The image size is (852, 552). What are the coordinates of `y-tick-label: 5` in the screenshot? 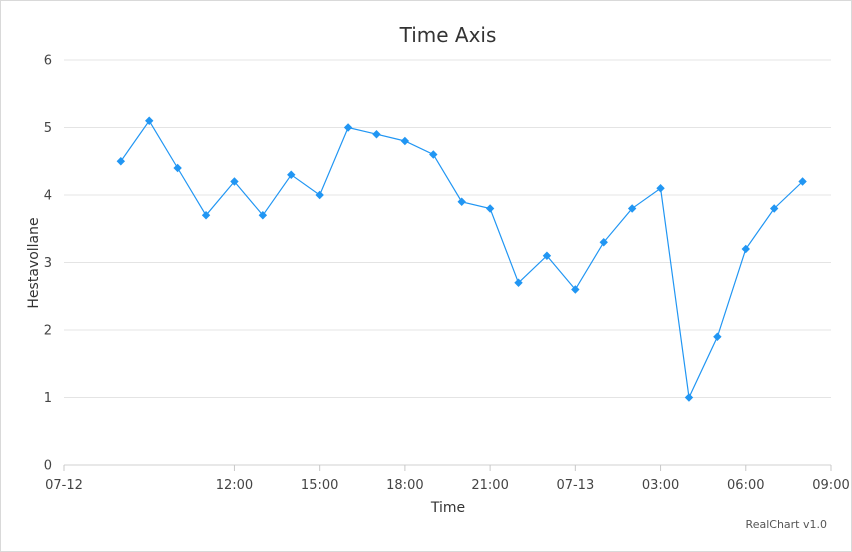 It's located at (48, 128).